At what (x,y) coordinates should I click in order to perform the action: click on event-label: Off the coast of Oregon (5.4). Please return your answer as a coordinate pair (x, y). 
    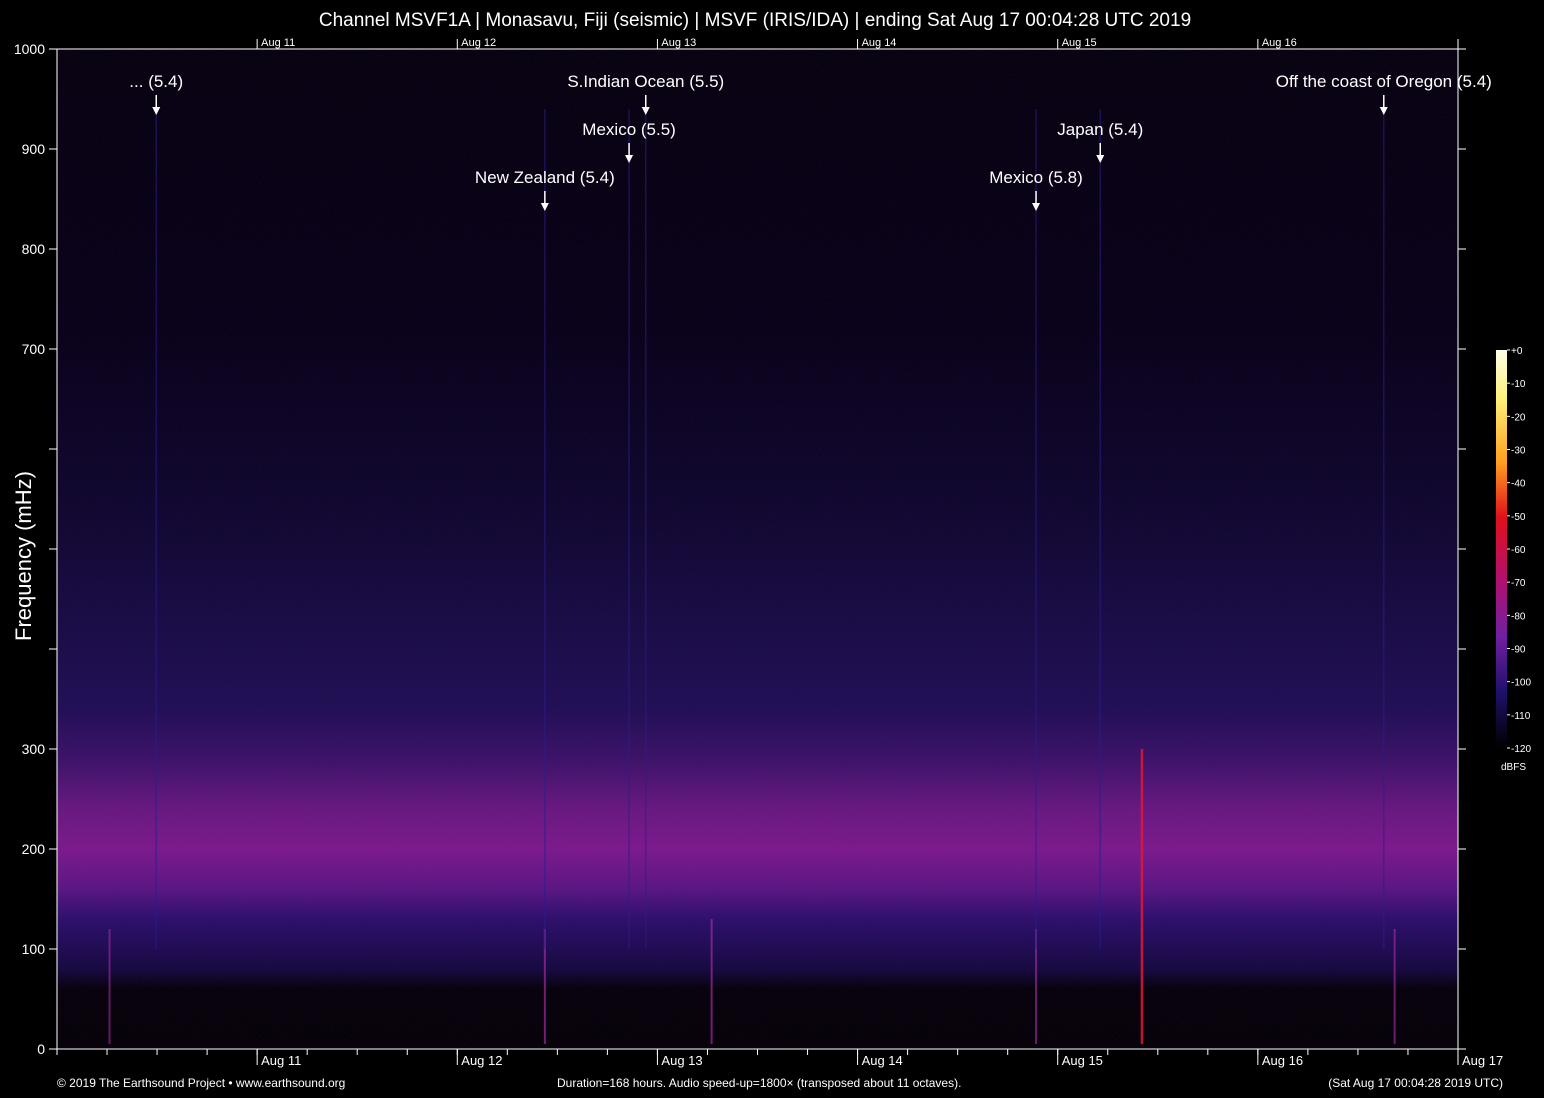
    Looking at the image, I should click on (1384, 81).